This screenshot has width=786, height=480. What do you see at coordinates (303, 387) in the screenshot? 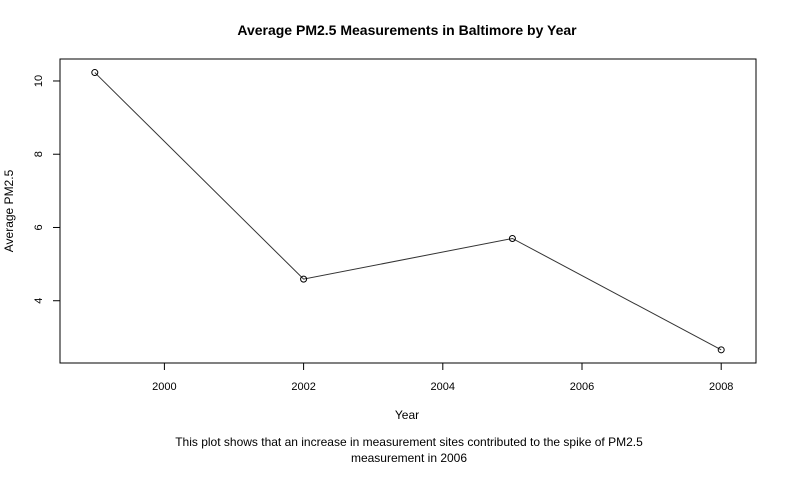
I see `x-tick-label: 2002` at bounding box center [303, 387].